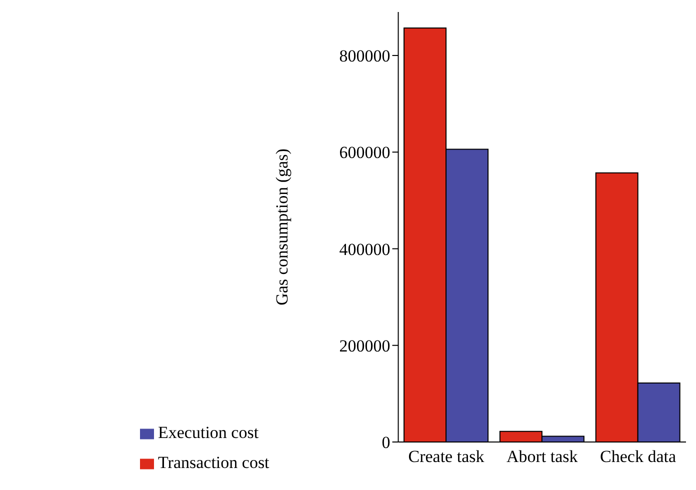 The height and width of the screenshot is (490, 696). I want to click on x-tick-label: Check data, so click(638, 456).